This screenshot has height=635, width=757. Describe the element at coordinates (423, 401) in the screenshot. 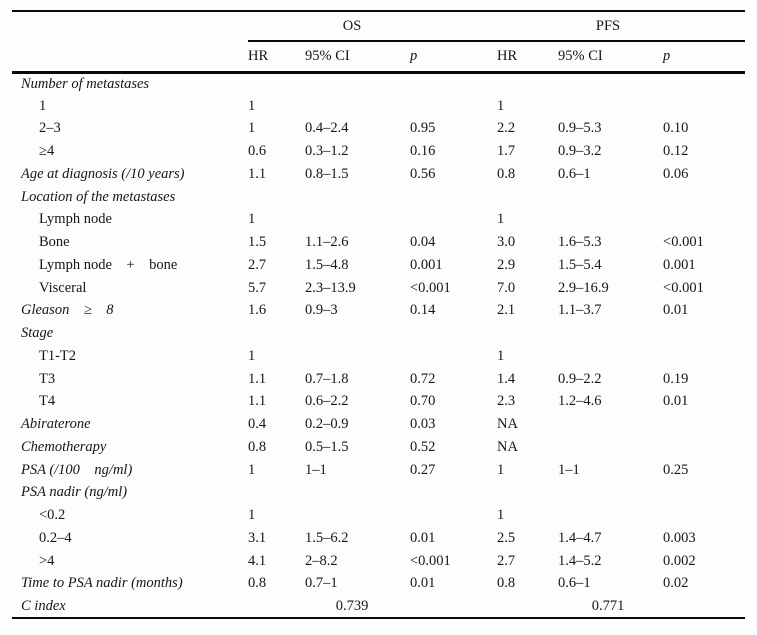

I see `cell-value: 0.70` at that location.